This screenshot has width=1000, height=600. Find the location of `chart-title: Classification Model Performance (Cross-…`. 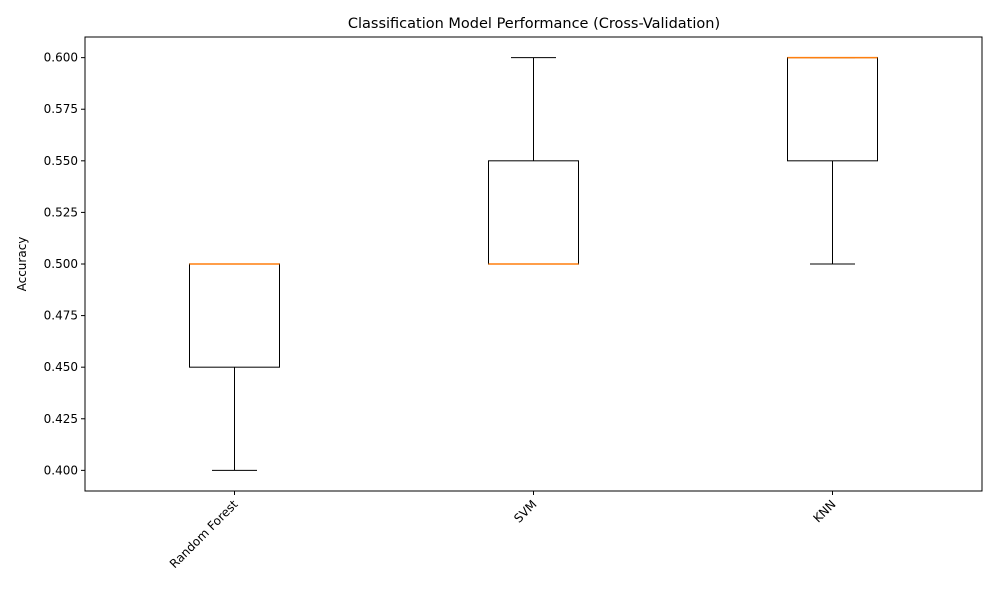

chart-title: Classification Model Performance (Cross-… is located at coordinates (534, 24).